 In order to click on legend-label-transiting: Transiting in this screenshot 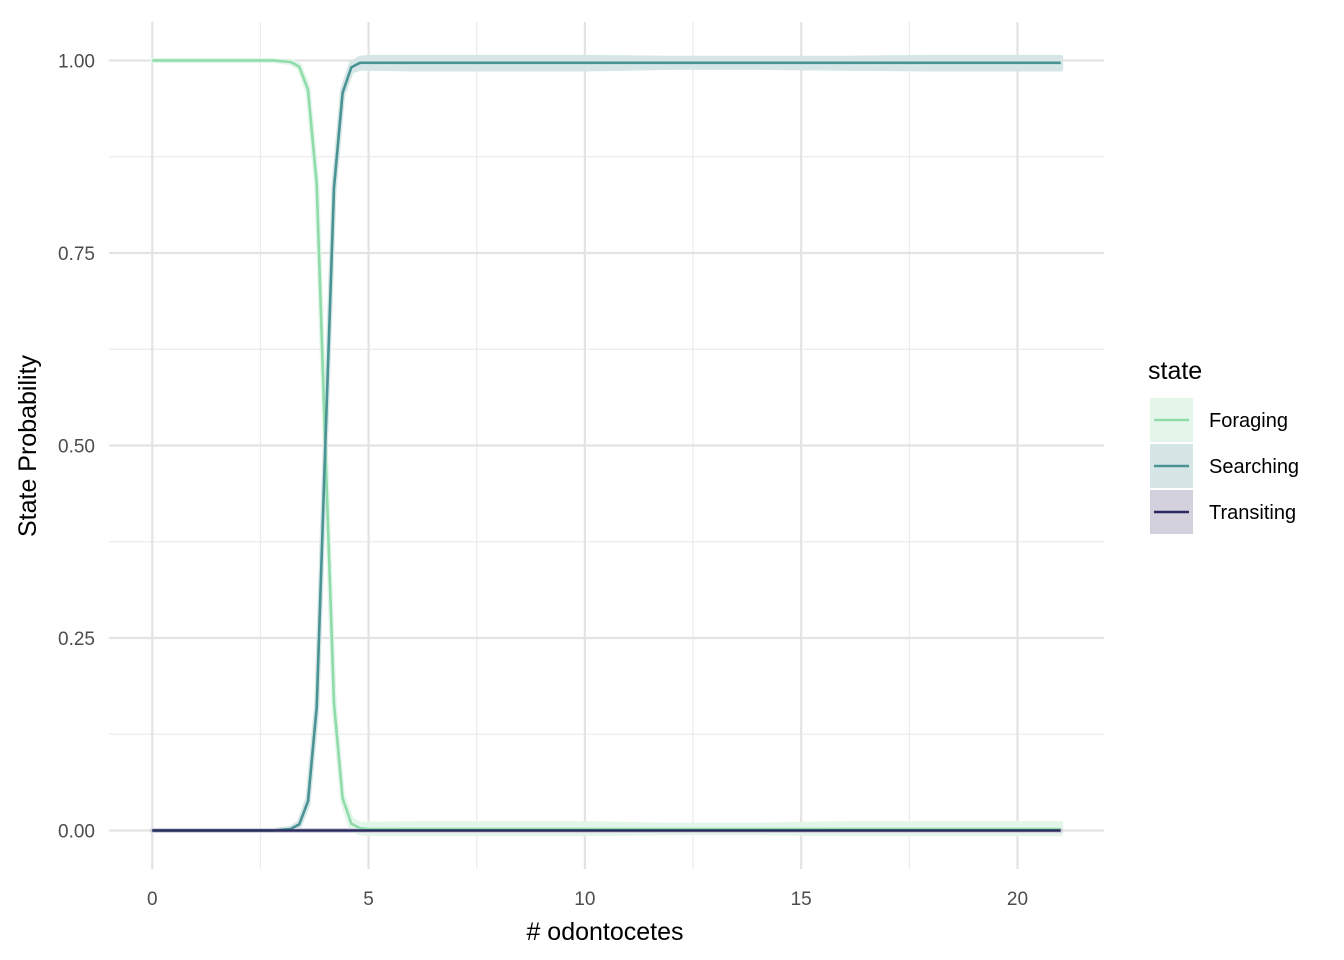, I will do `click(1252, 513)`.